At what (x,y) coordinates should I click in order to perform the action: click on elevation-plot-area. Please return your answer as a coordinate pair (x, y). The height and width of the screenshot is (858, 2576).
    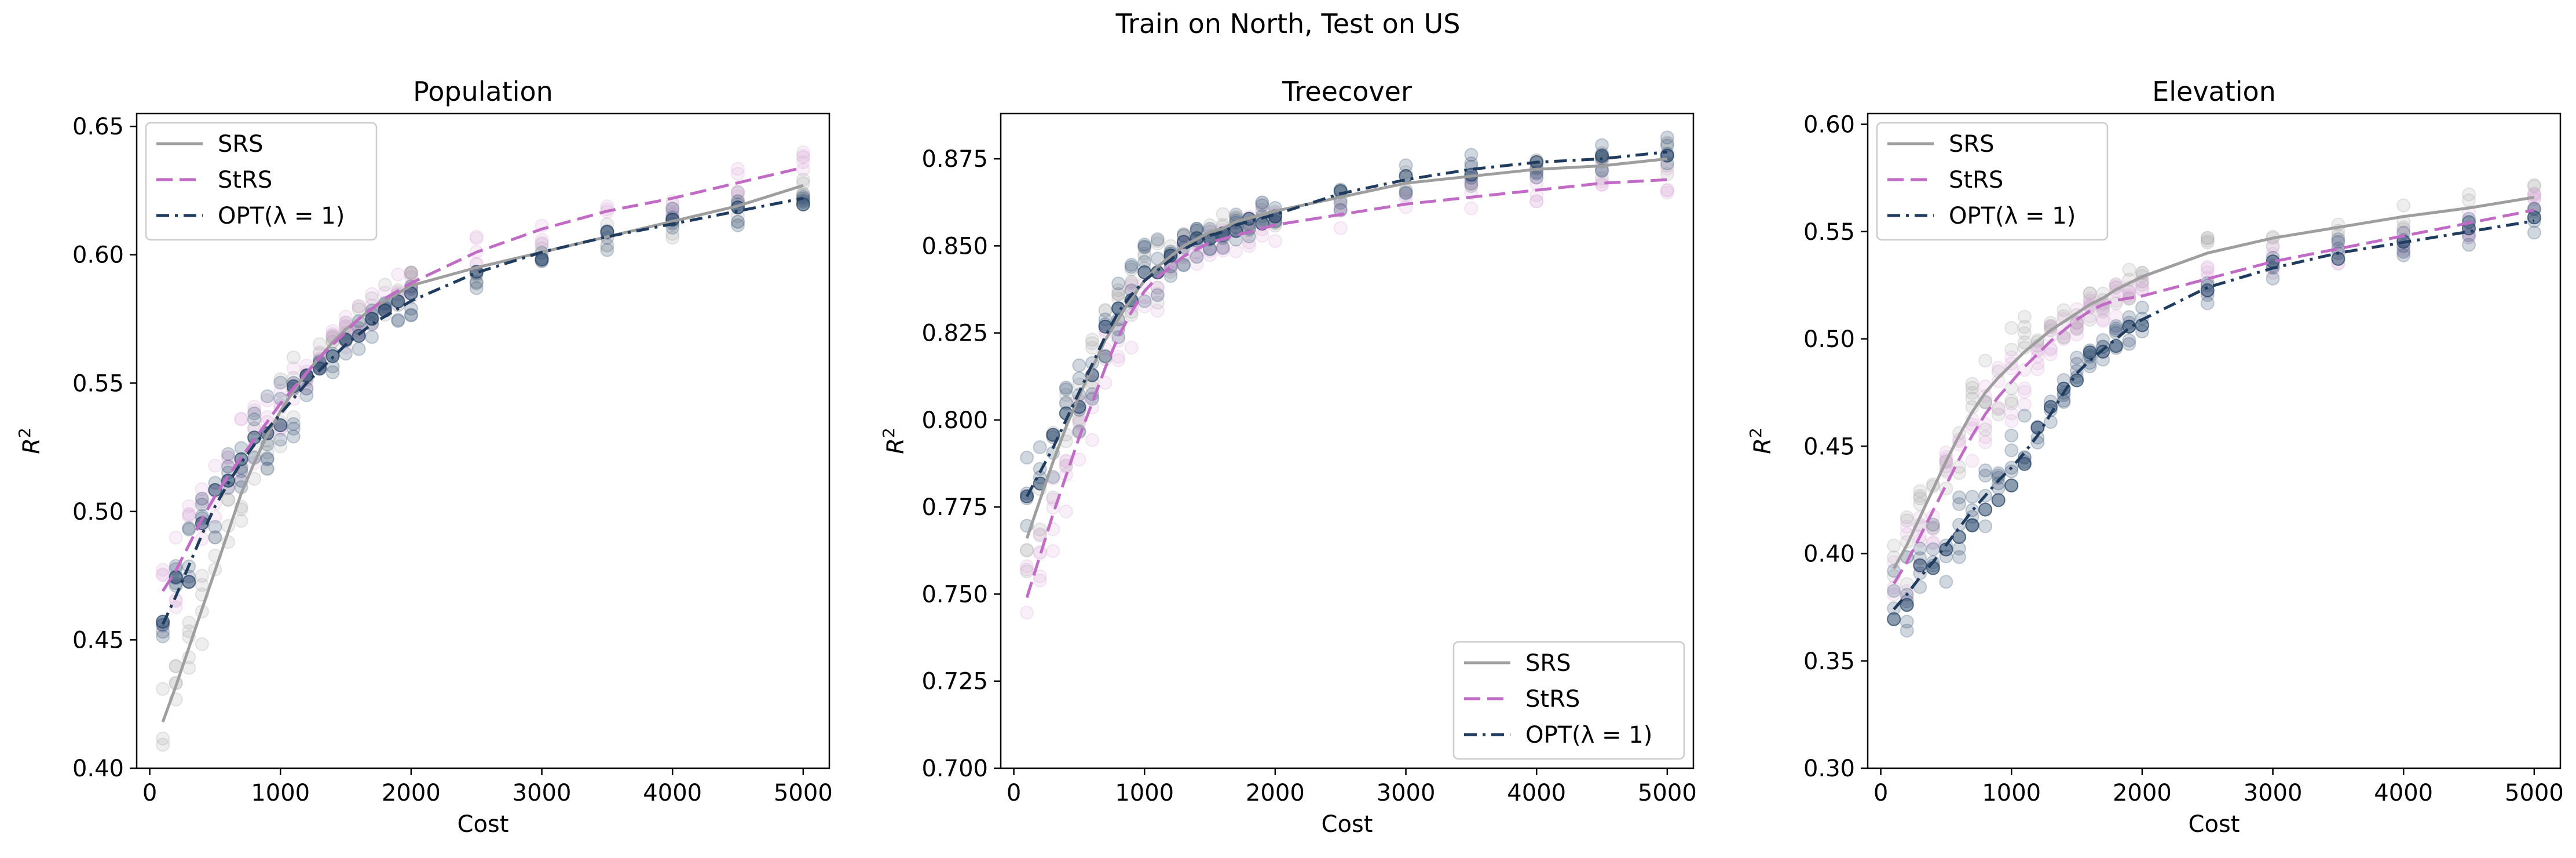
    Looking at the image, I should click on (2214, 408).